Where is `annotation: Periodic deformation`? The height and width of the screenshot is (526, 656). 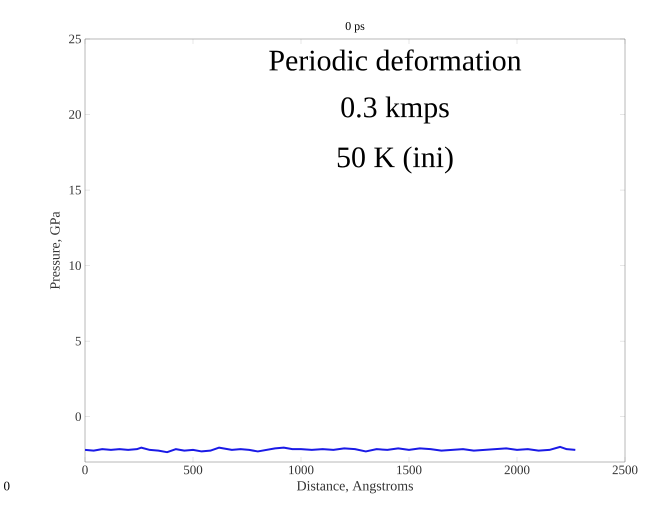 annotation: Periodic deformation is located at coordinates (395, 60).